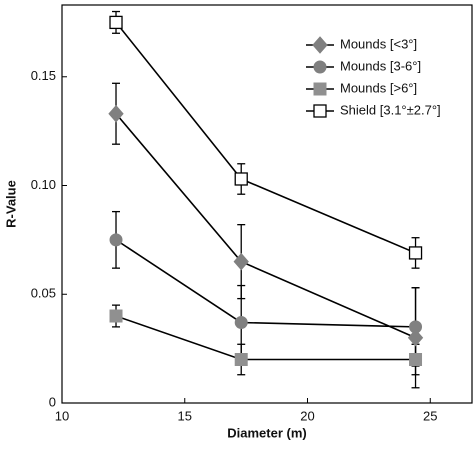  What do you see at coordinates (10, 204) in the screenshot?
I see `y-axis-label: R-Value` at bounding box center [10, 204].